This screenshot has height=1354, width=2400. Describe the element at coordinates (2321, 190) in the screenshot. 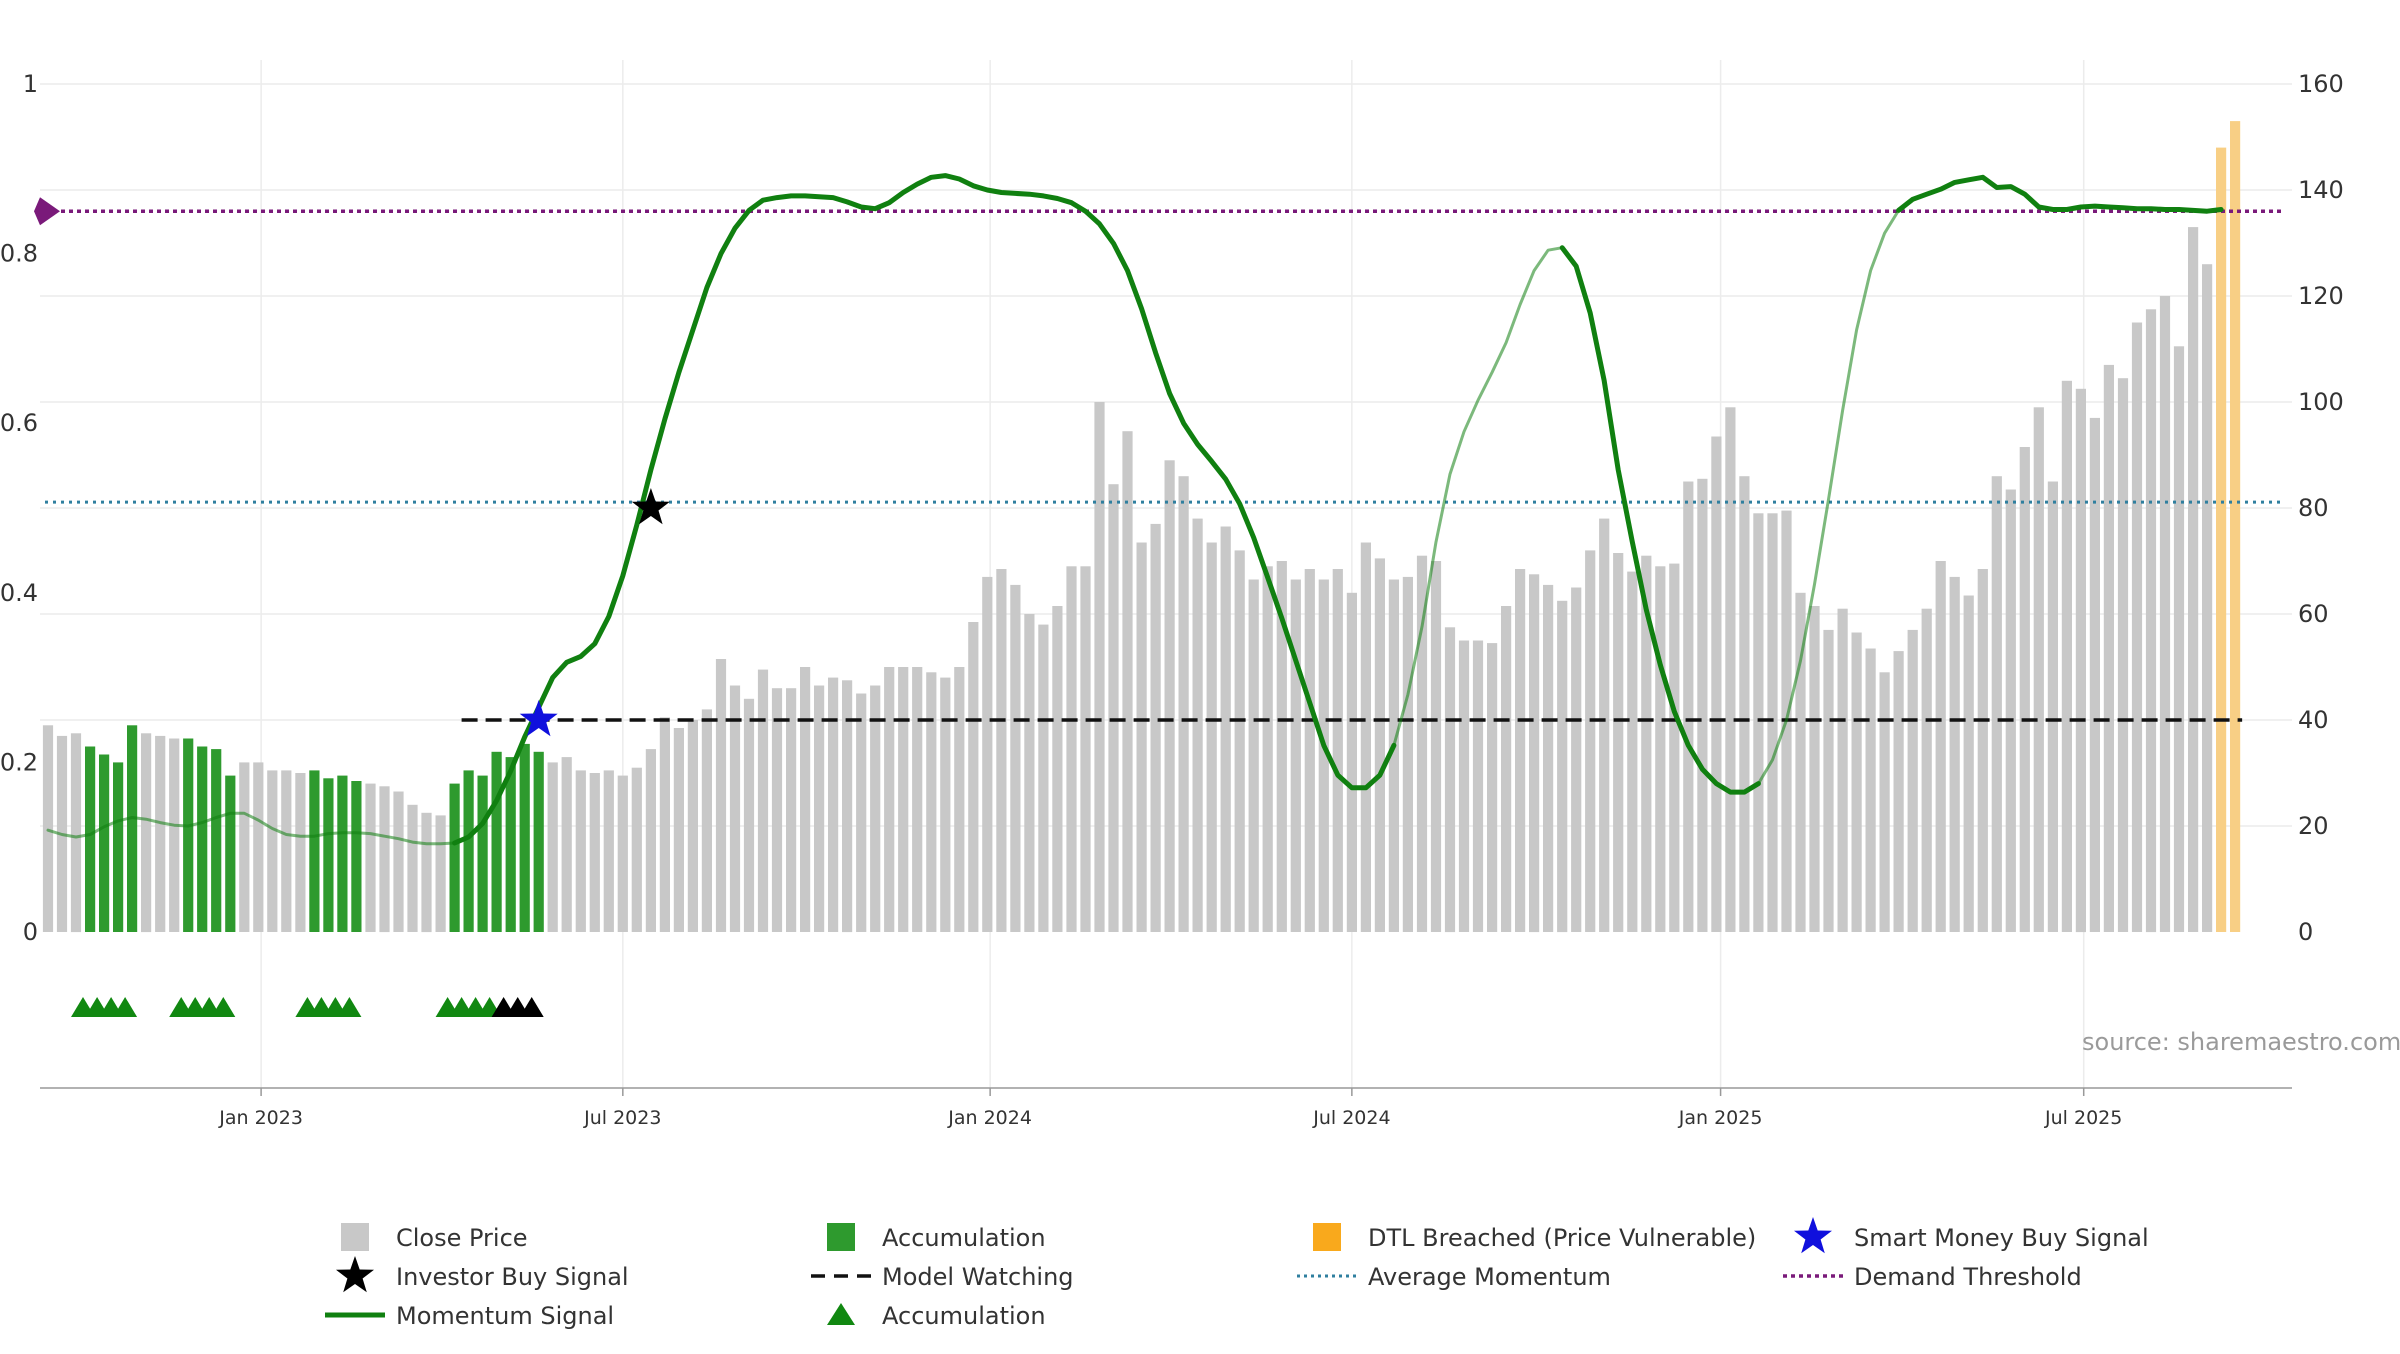

I see `right-axis-tick-label: 140` at that location.